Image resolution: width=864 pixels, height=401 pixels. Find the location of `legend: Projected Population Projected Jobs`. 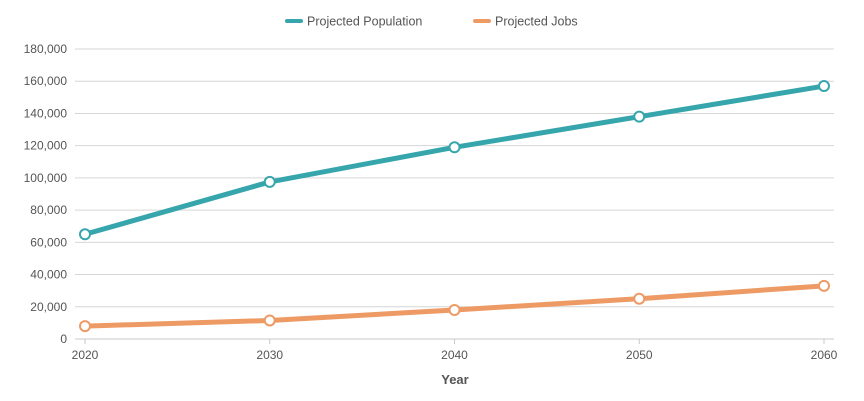

legend: Projected Population Projected Jobs is located at coordinates (431, 22).